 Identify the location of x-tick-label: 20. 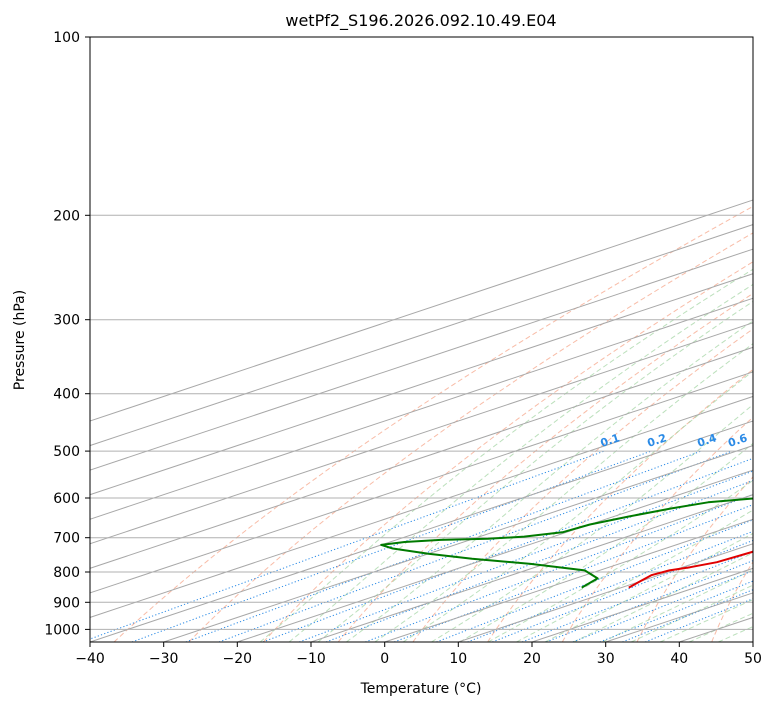
(532, 659).